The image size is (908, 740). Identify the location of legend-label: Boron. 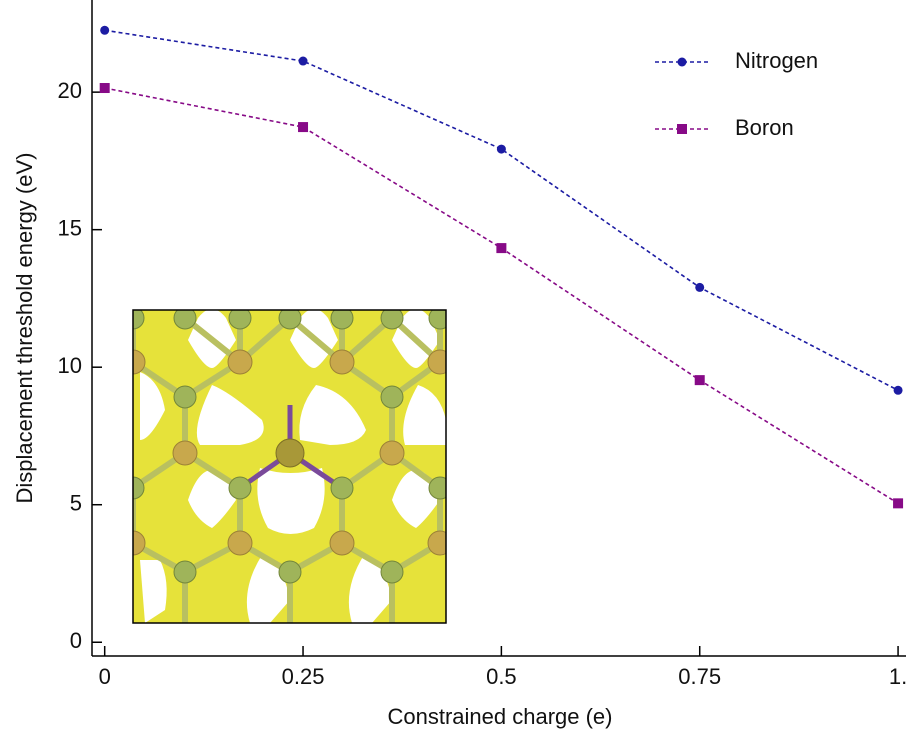
(764, 127).